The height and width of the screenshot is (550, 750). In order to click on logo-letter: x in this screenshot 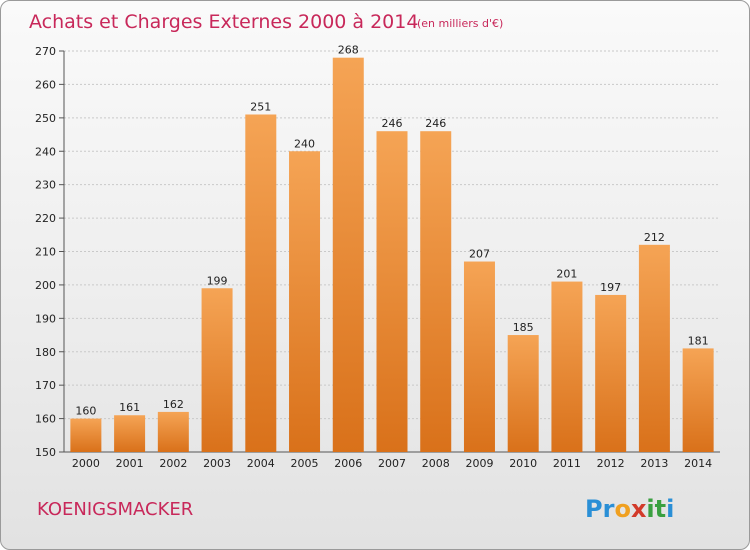, I will do `click(639, 509)`.